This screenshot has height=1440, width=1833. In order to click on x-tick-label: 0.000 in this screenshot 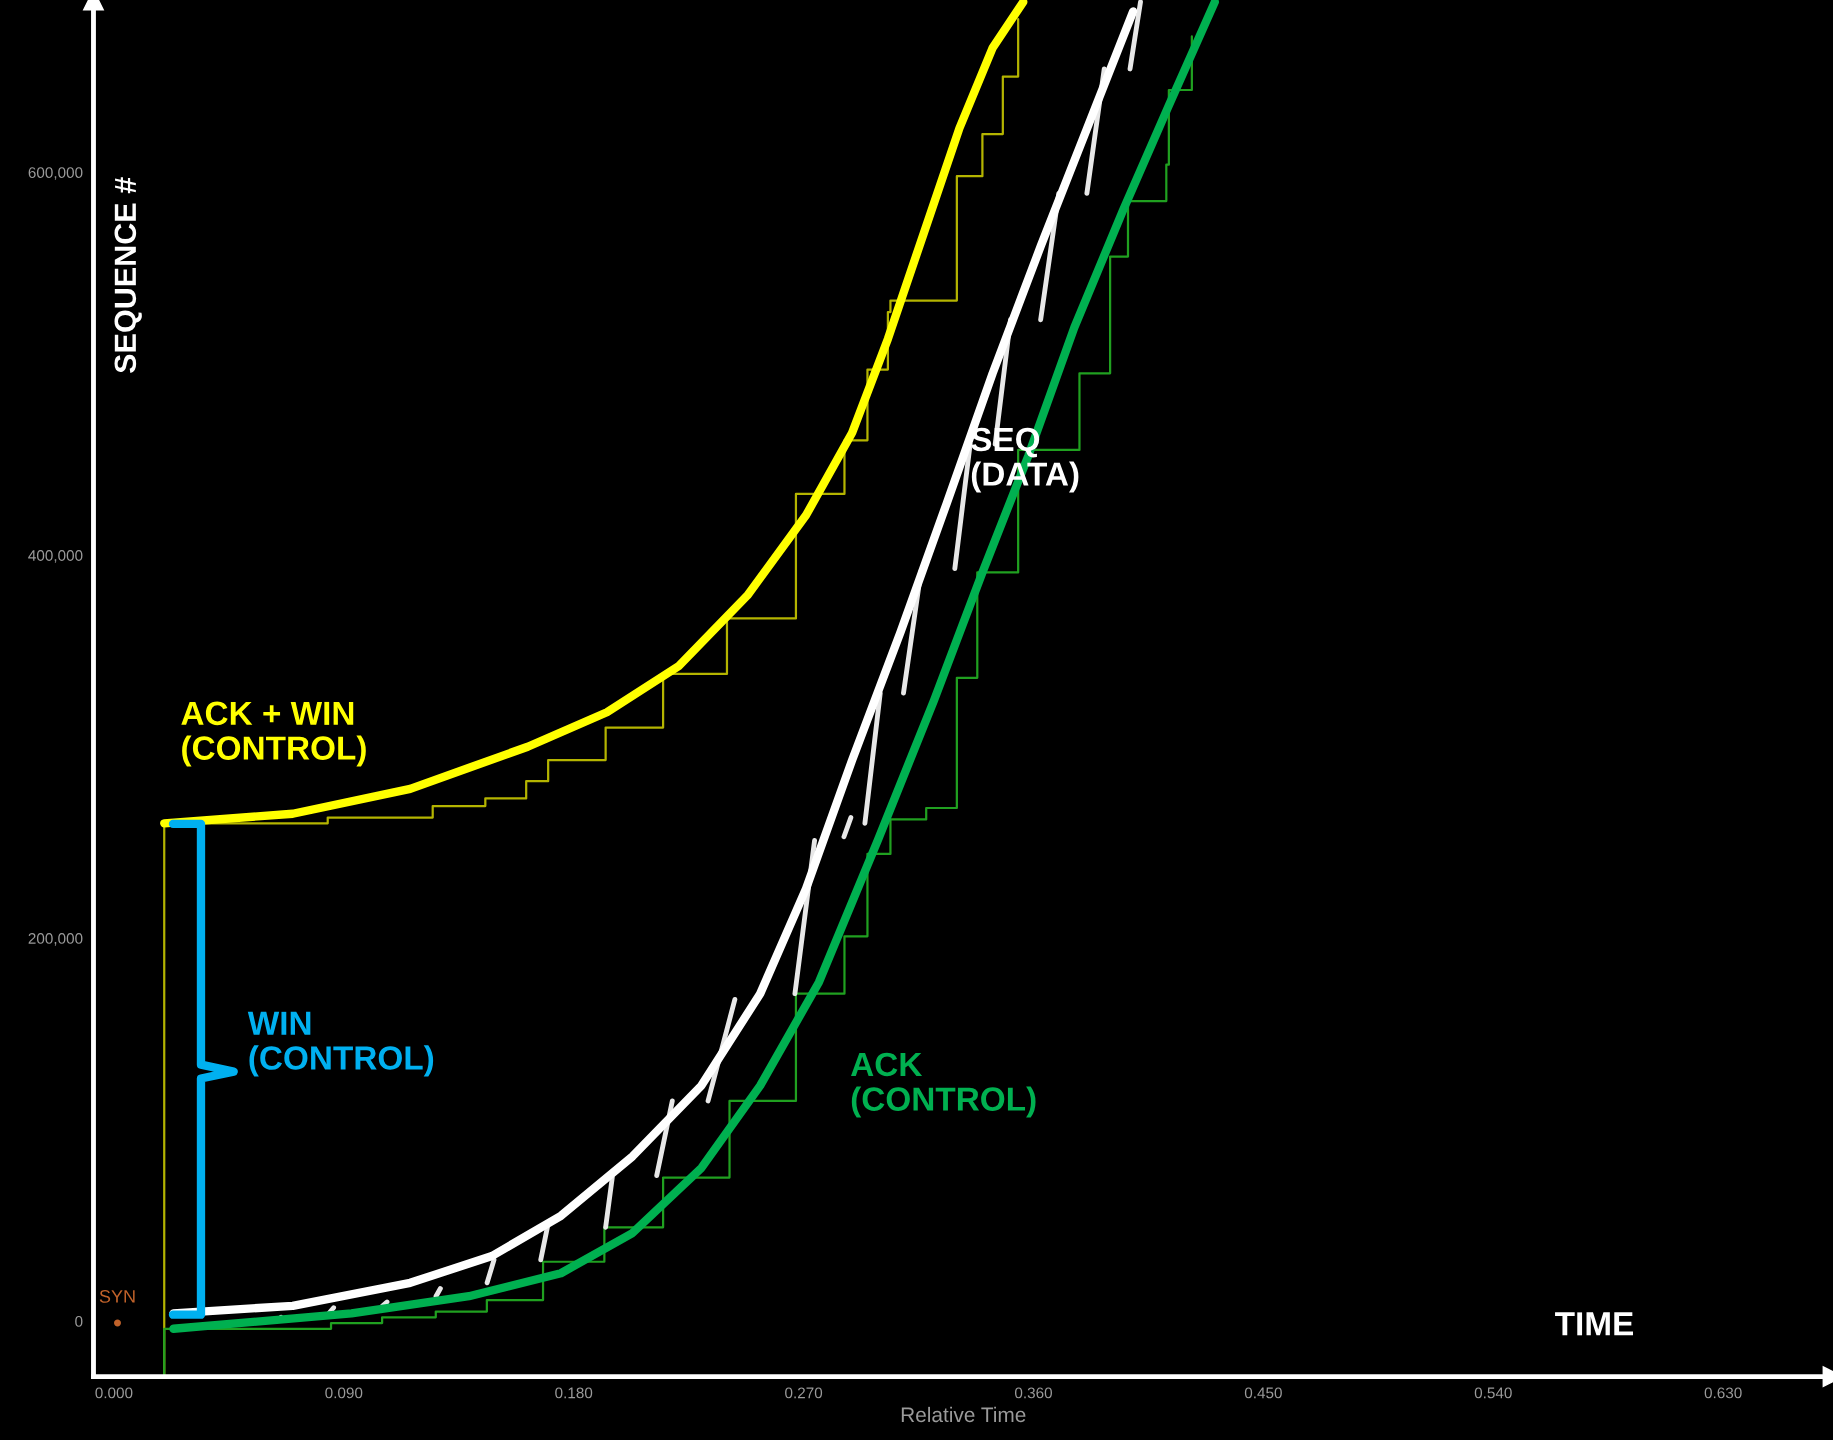, I will do `click(114, 1393)`.